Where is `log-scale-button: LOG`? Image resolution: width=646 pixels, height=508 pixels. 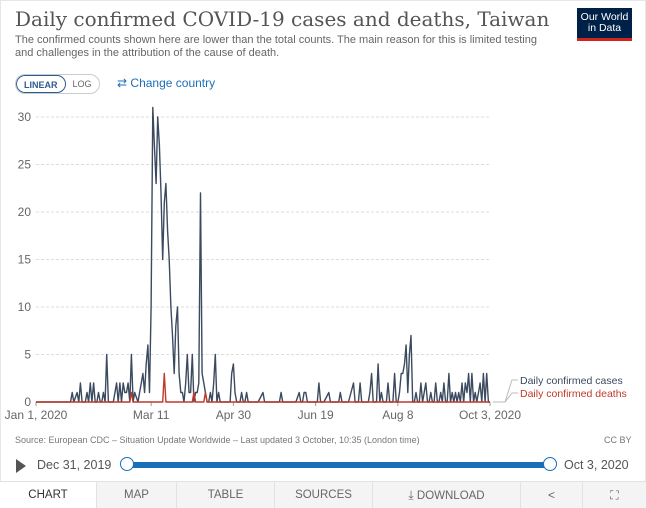 log-scale-button: LOG is located at coordinates (82, 84).